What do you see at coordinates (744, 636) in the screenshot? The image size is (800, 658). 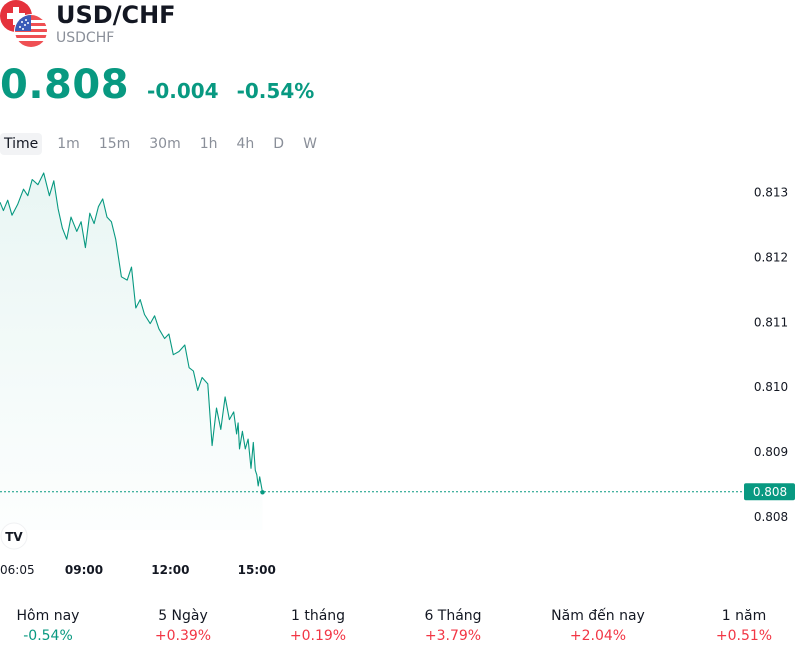 I see `perf-value: +0.51%` at bounding box center [744, 636].